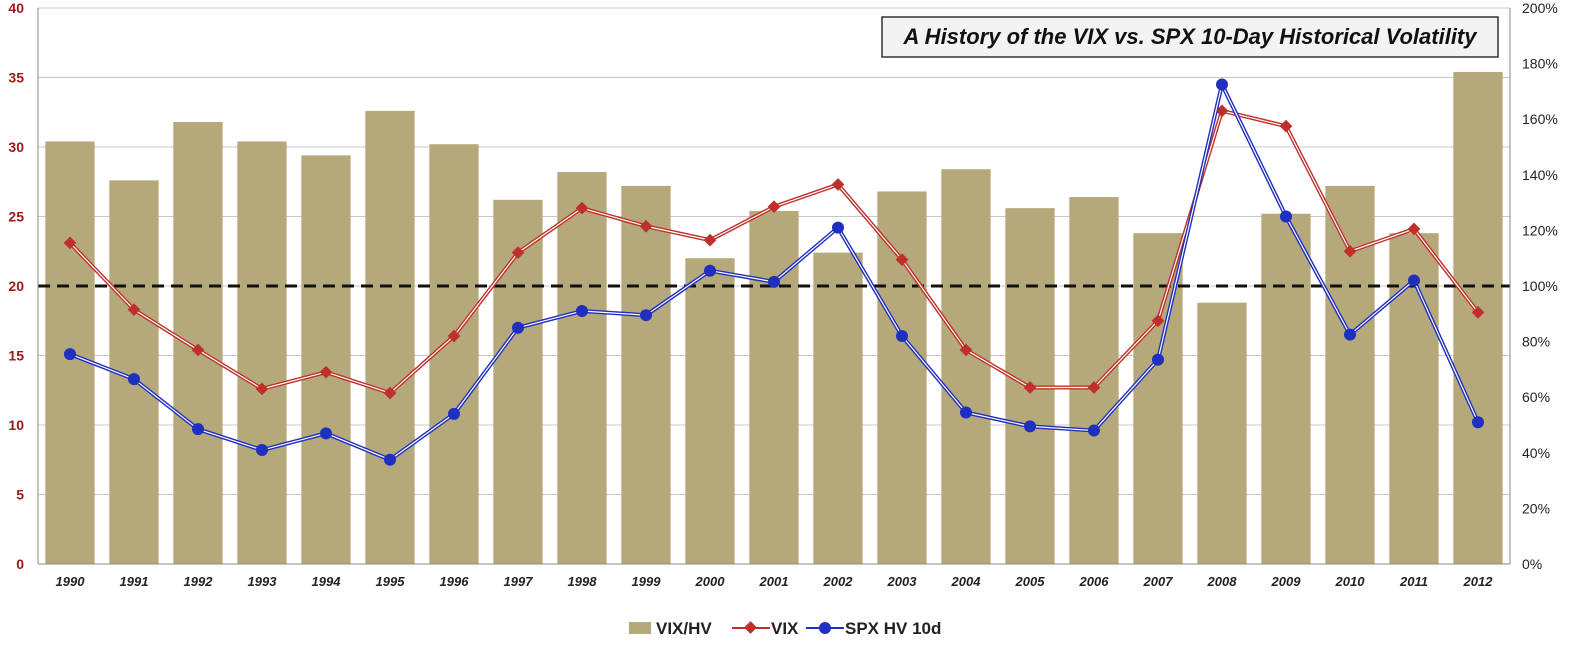 The image size is (1582, 649). Describe the element at coordinates (16, 78) in the screenshot. I see `left-tick-label: 35` at that location.